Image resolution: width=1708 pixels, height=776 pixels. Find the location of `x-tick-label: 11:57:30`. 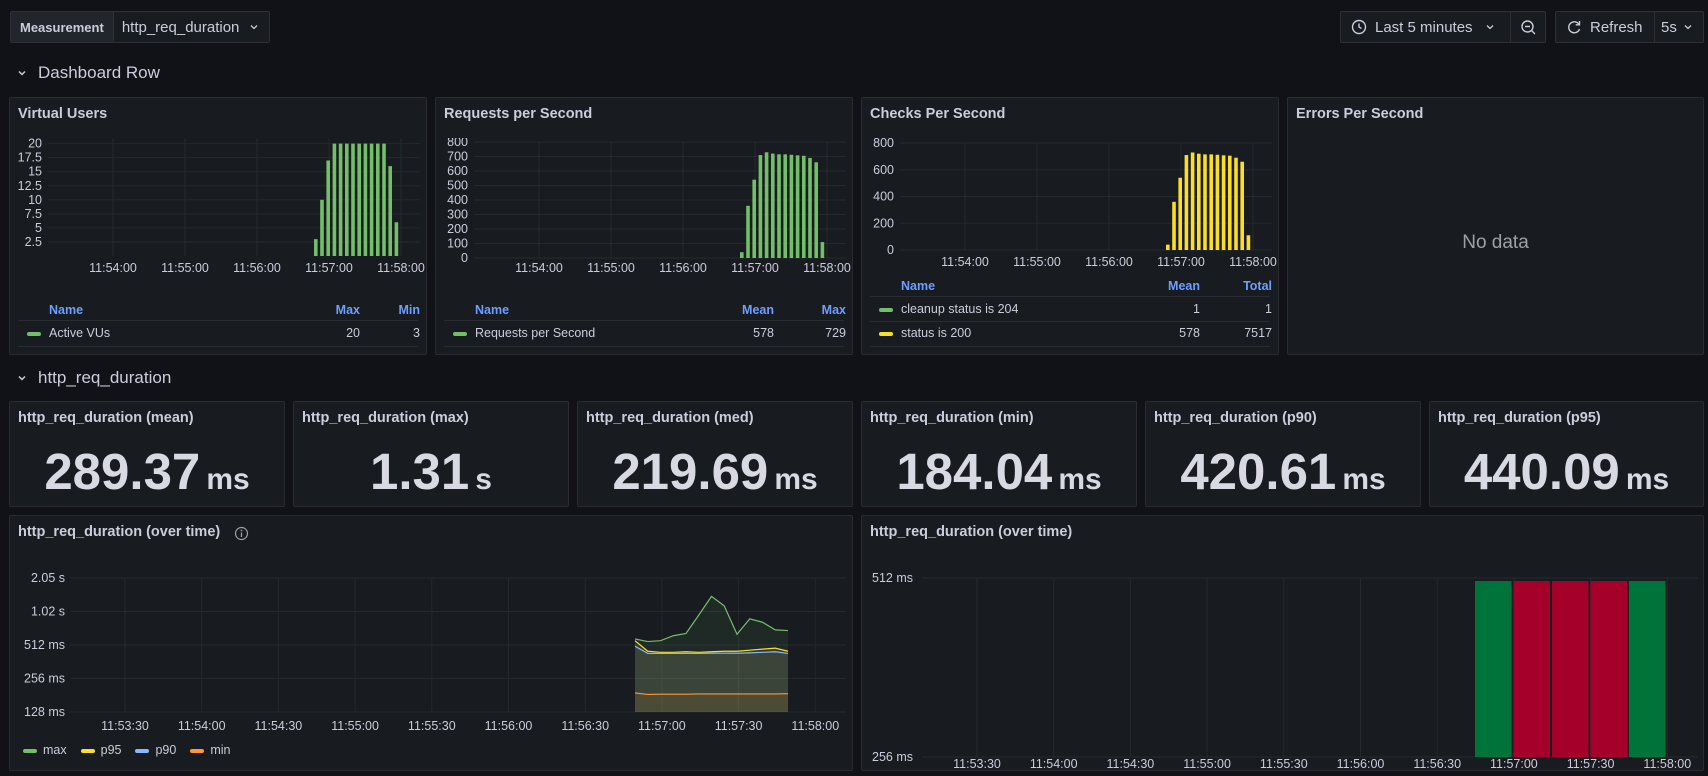

x-tick-label: 11:57:30 is located at coordinates (739, 726).